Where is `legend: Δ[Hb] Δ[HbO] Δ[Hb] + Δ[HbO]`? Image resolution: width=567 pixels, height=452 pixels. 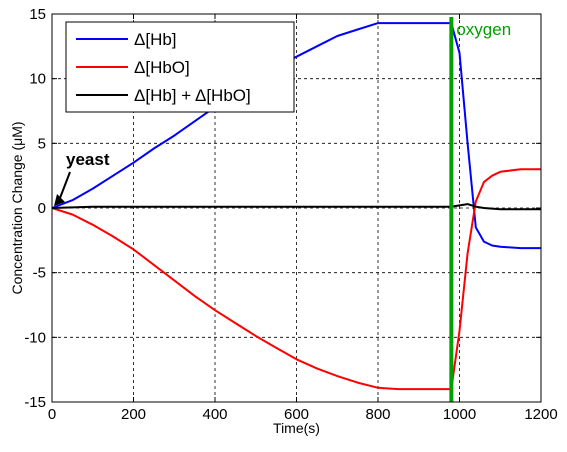 legend: Δ[Hb] Δ[HbO] Δ[Hb] + Δ[HbO] is located at coordinates (180, 67).